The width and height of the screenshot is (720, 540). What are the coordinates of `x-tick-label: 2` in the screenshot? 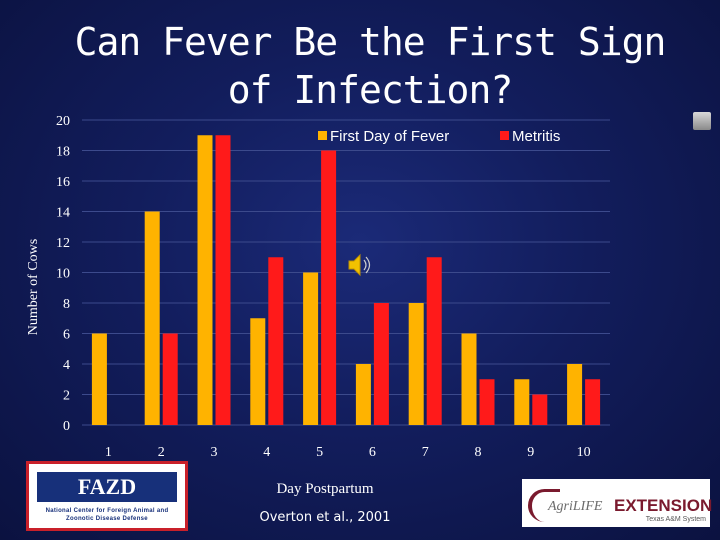 It's located at (161, 452).